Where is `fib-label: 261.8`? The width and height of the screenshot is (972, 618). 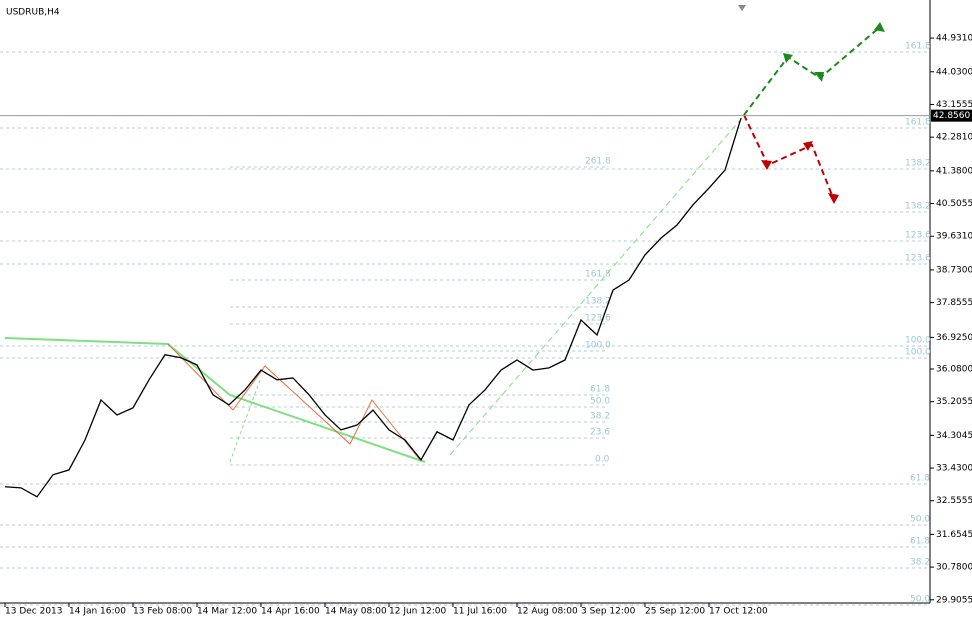
fib-label: 261.8 is located at coordinates (598, 162).